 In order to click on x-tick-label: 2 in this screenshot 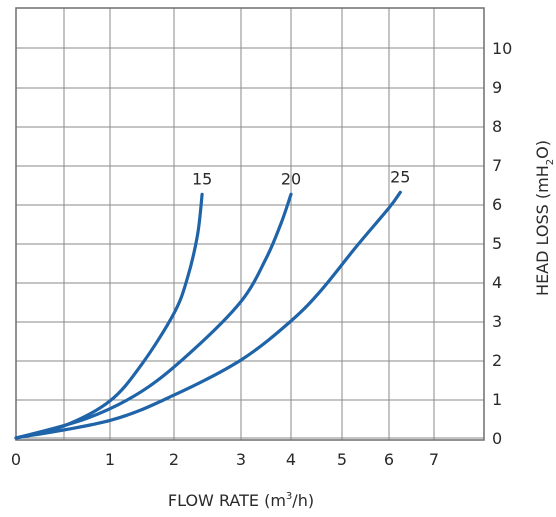, I will do `click(174, 459)`.